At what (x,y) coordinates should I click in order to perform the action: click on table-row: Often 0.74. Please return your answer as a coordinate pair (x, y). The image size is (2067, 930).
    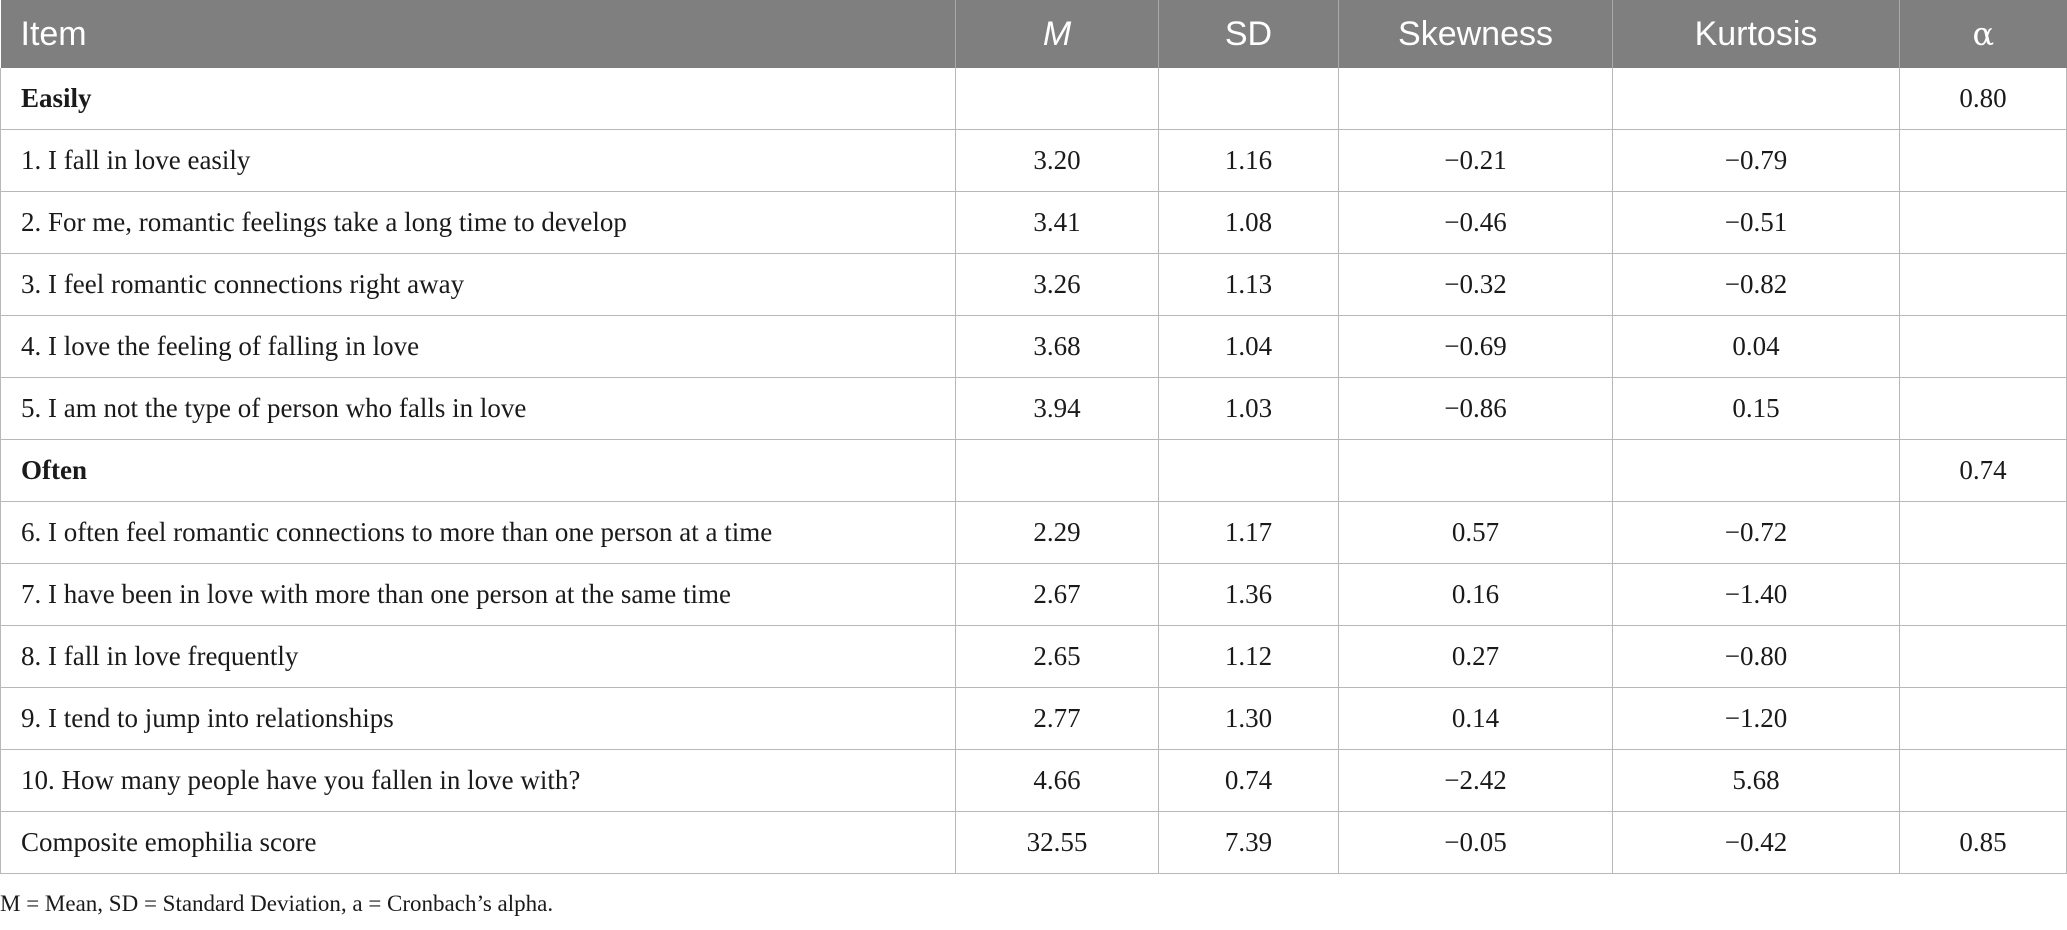
    Looking at the image, I should click on (1033, 470).